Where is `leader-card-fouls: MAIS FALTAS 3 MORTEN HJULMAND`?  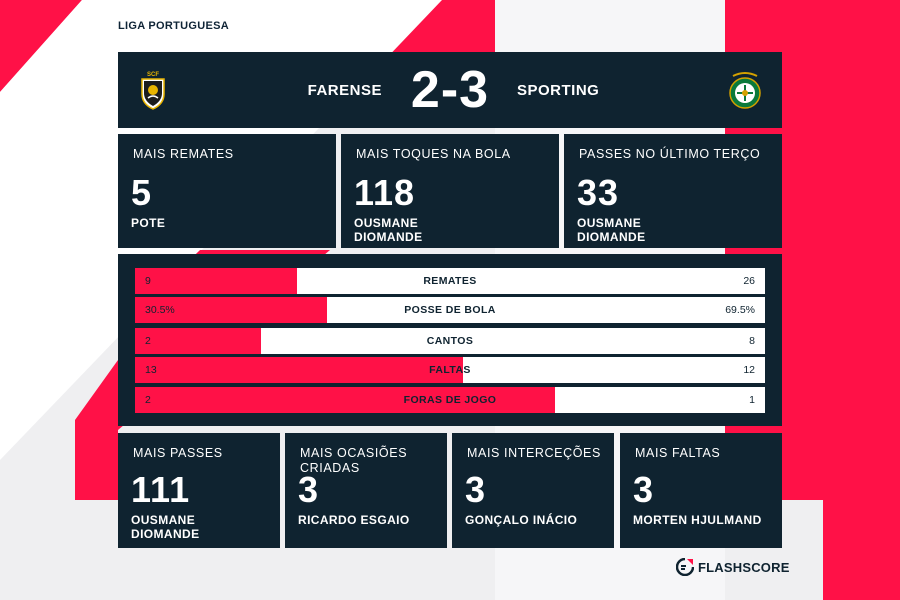
leader-card-fouls: MAIS FALTAS 3 MORTEN HJULMAND is located at coordinates (701, 490).